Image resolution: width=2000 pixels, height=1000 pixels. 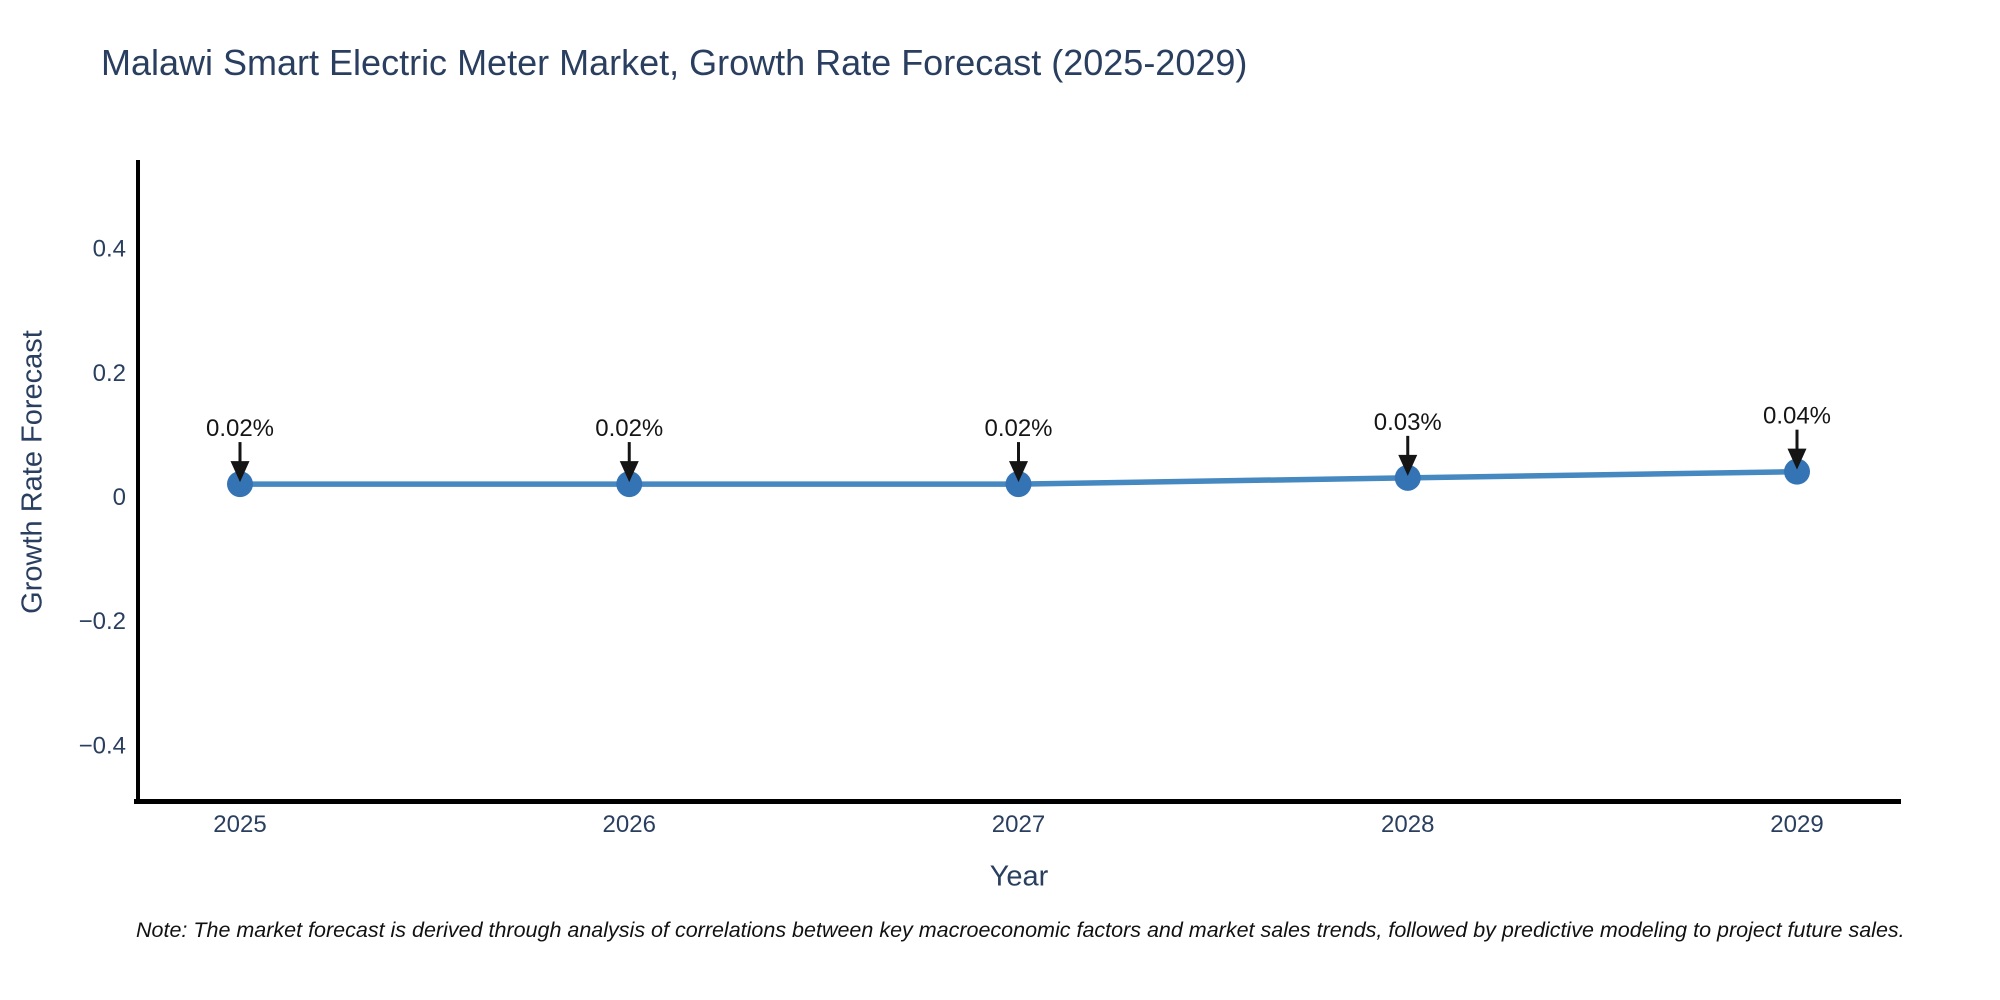 What do you see at coordinates (1796, 824) in the screenshot?
I see `x-tick-label: 2029` at bounding box center [1796, 824].